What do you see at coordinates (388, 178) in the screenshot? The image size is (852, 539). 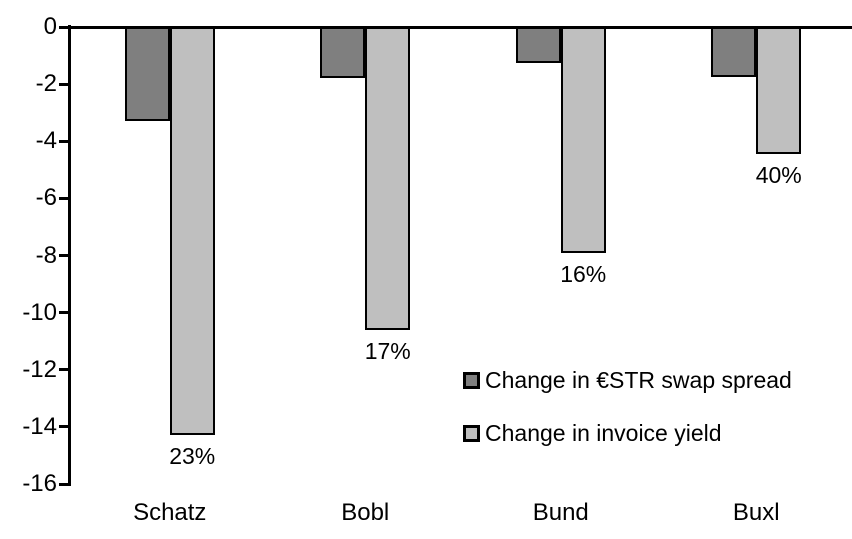 I see `bar-bobl-invoice-yield` at bounding box center [388, 178].